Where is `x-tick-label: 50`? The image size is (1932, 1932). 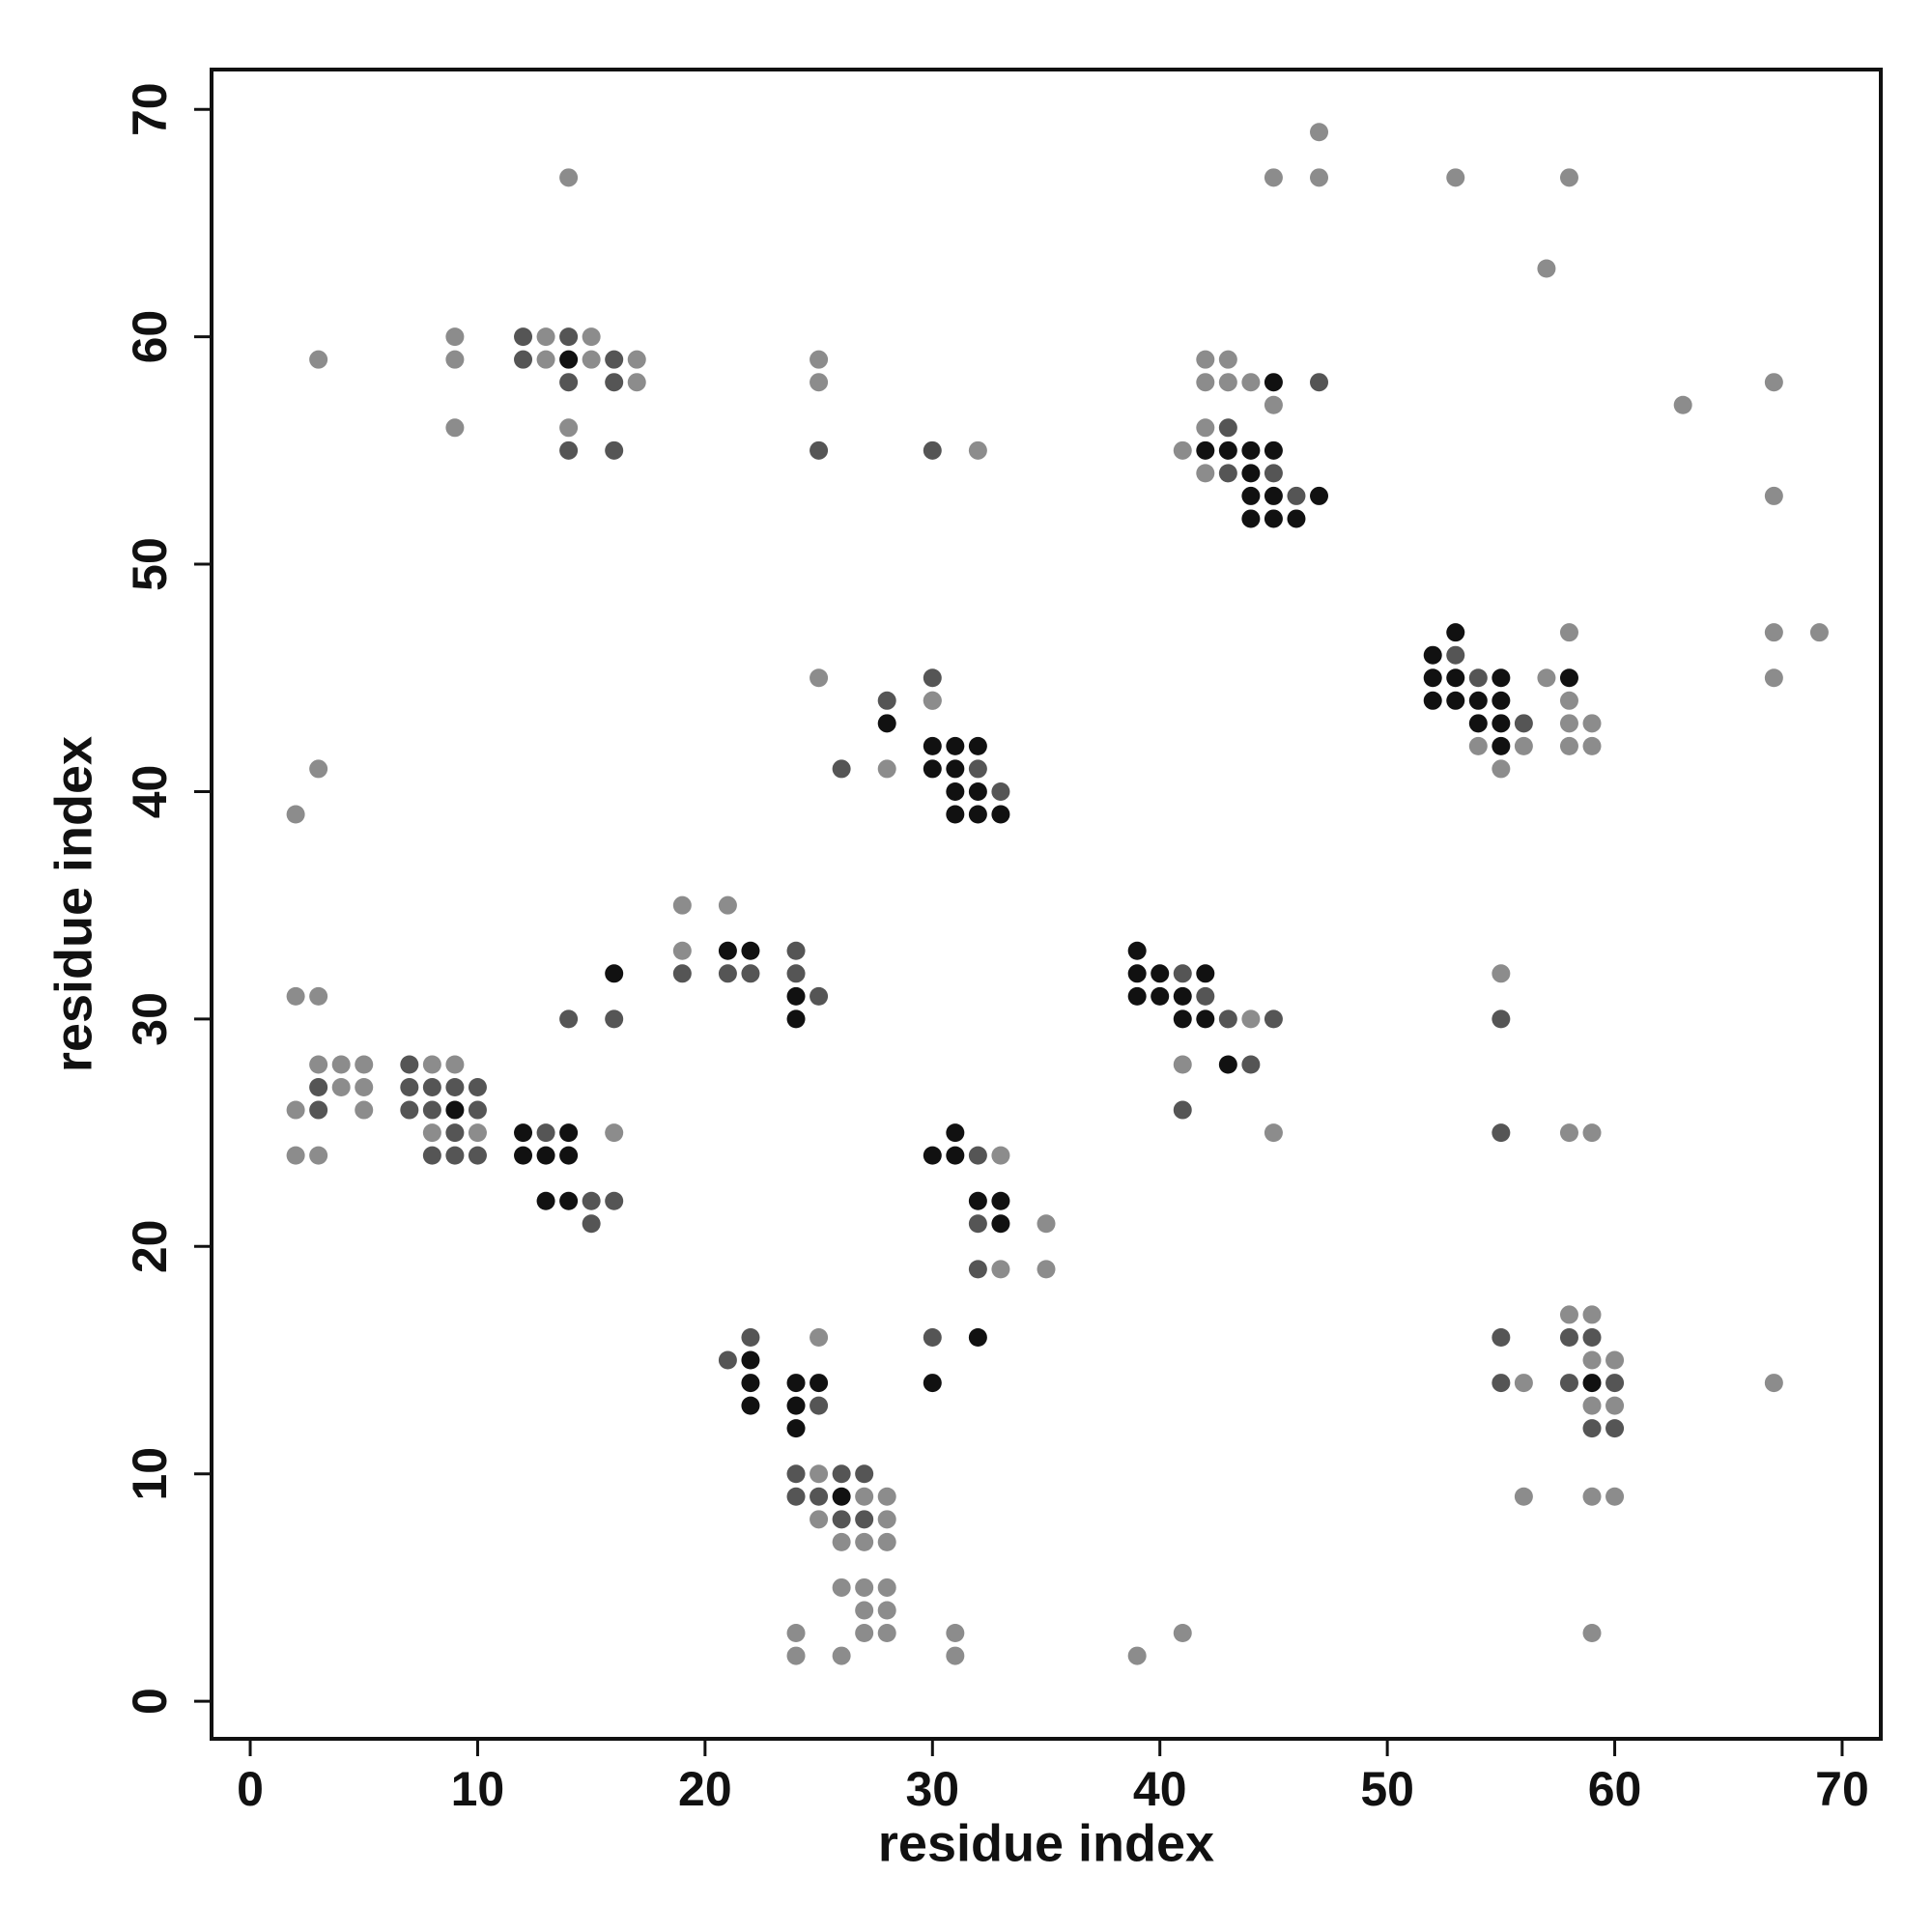
x-tick-label: 50 is located at coordinates (1387, 1789).